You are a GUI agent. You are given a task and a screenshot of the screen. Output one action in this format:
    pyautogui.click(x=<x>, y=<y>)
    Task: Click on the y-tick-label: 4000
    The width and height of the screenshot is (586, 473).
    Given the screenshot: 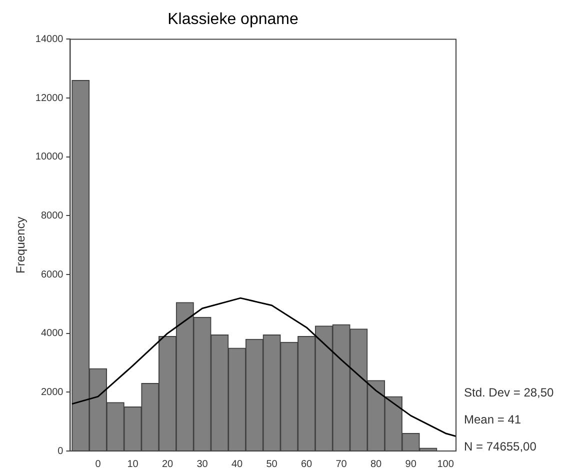 What is the action you would take?
    pyautogui.click(x=52, y=334)
    